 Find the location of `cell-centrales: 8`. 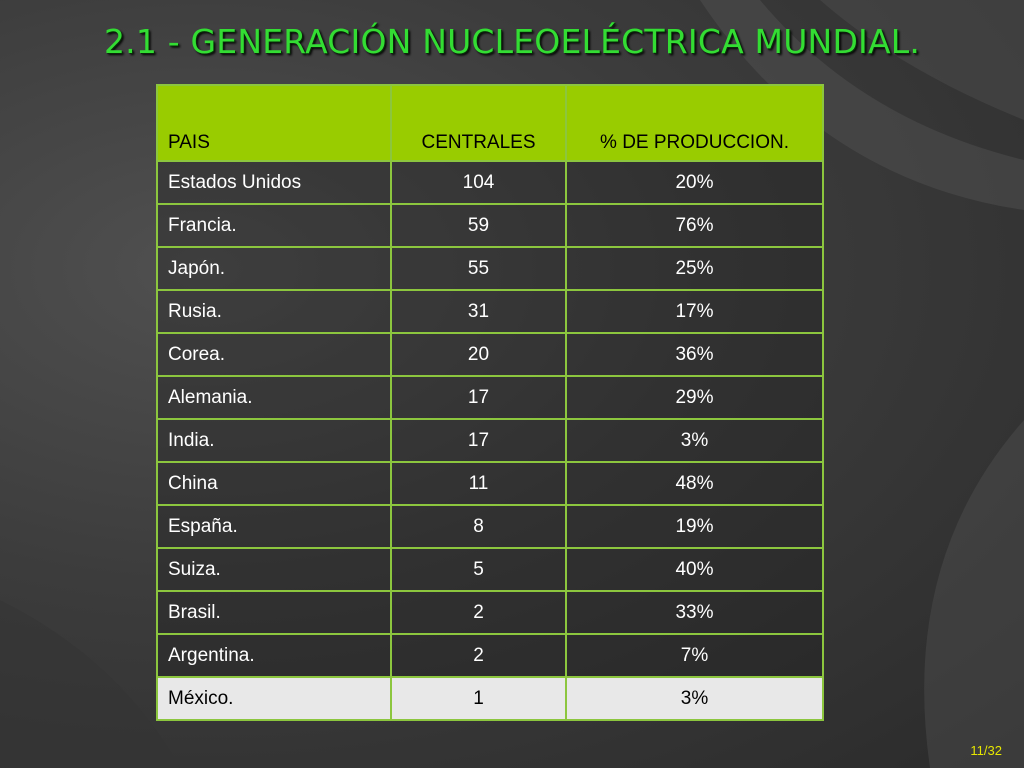

cell-centrales: 8 is located at coordinates (478, 526).